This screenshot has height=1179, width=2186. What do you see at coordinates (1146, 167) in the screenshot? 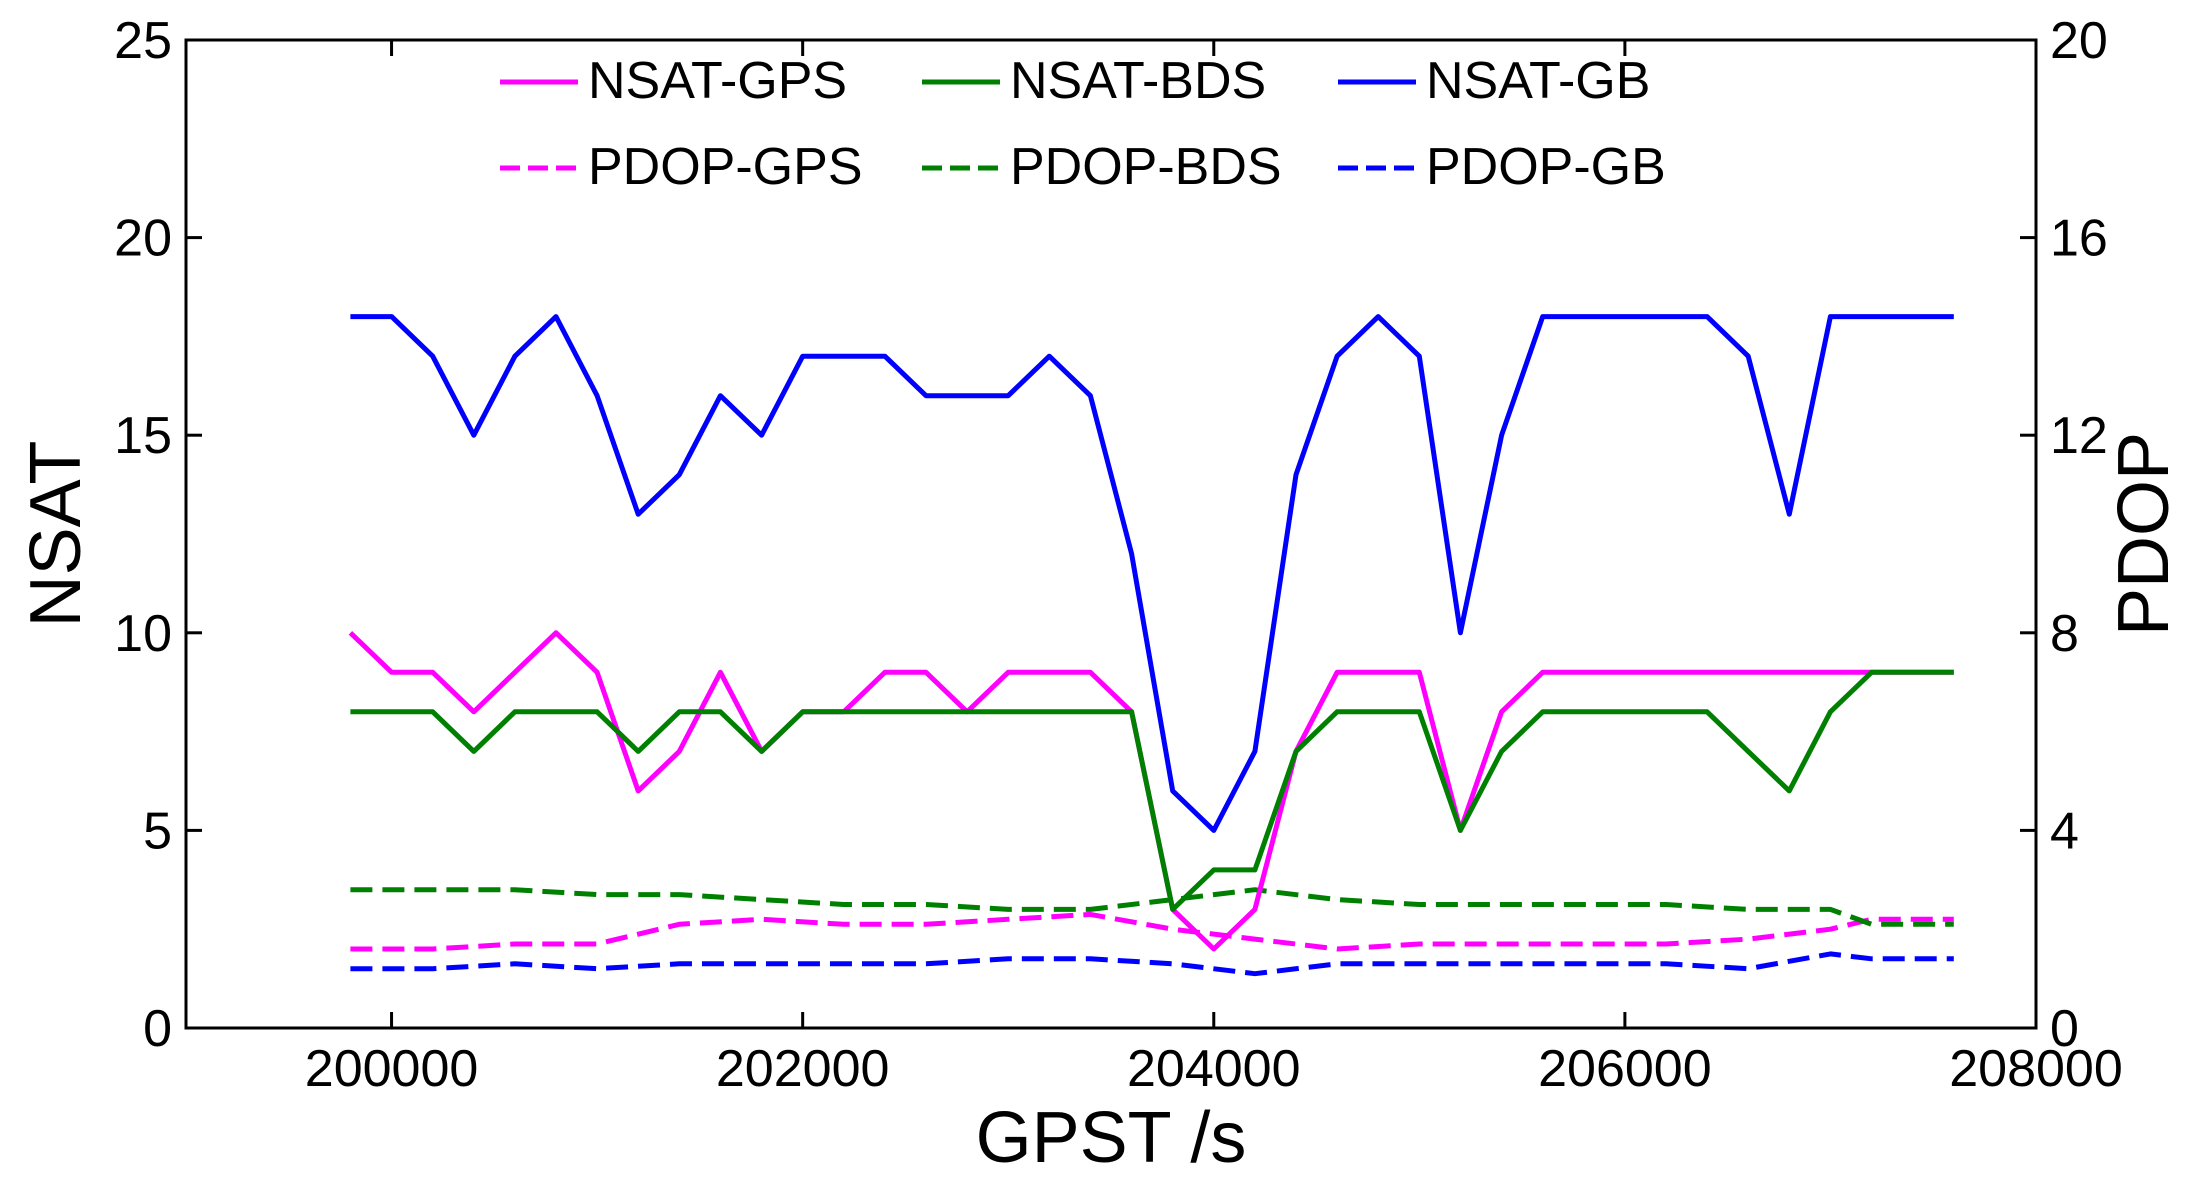
I see `legend-label-pdop-bds: PDOP-BDS` at bounding box center [1146, 167].